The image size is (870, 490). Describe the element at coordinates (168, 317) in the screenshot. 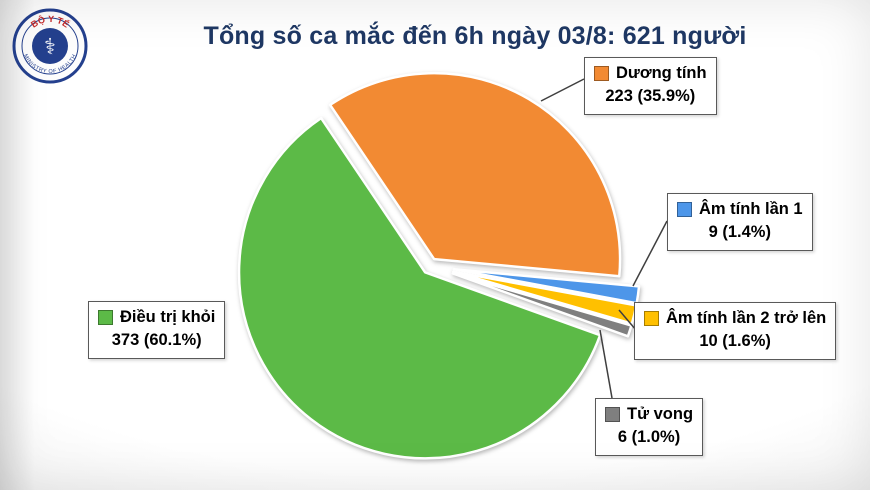

I see `callout-label: Điều trị khỏi` at that location.